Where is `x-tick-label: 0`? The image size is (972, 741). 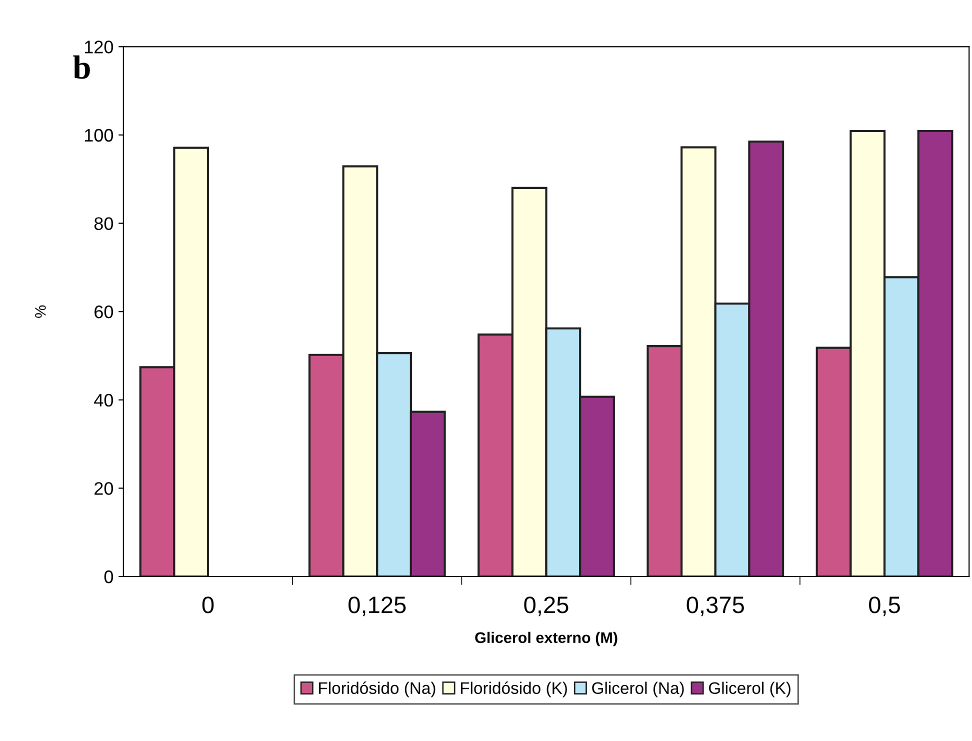 x-tick-label: 0 is located at coordinates (208, 605).